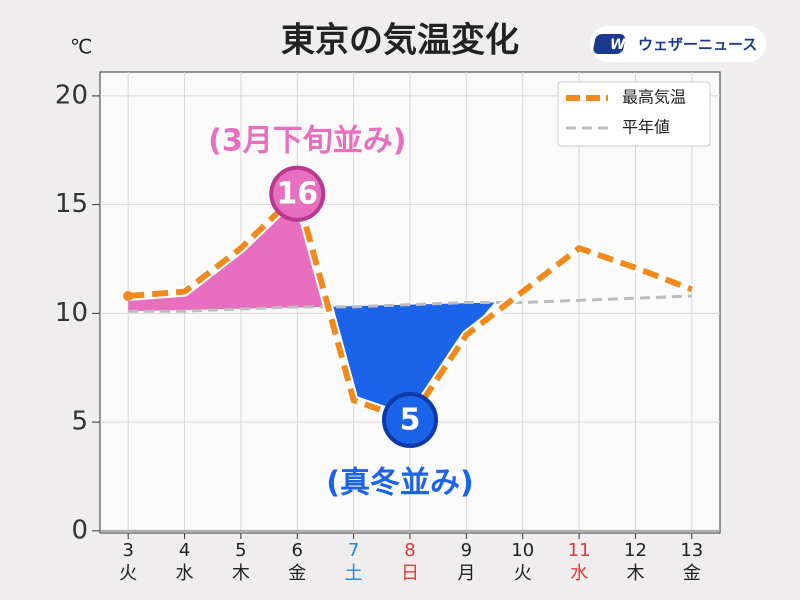  Describe the element at coordinates (184, 550) in the screenshot. I see `x-tick-label: 4` at that location.